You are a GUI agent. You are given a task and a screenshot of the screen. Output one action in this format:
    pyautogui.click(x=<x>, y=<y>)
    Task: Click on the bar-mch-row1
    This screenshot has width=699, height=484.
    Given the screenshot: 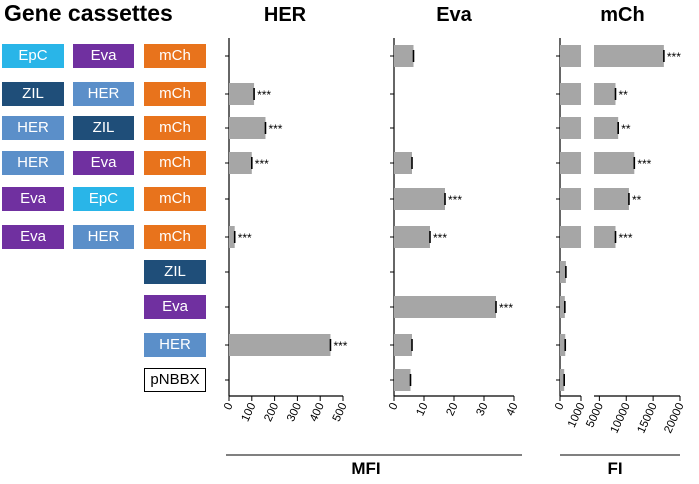 What is the action you would take?
    pyautogui.click(x=570, y=56)
    